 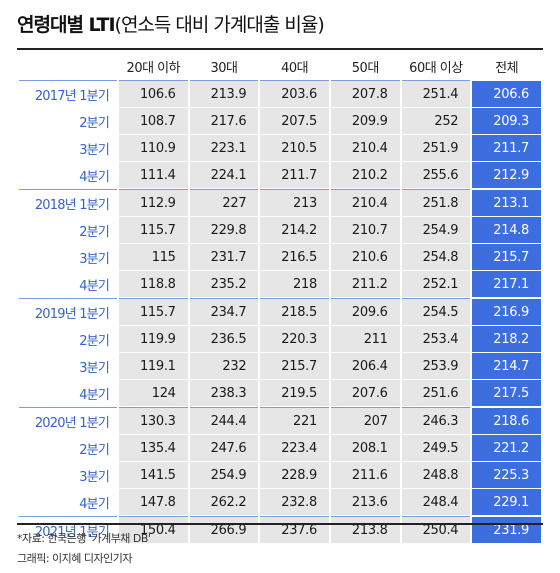 What do you see at coordinates (66, 25) in the screenshot?
I see `title-main: 연령대별 LTI` at bounding box center [66, 25].